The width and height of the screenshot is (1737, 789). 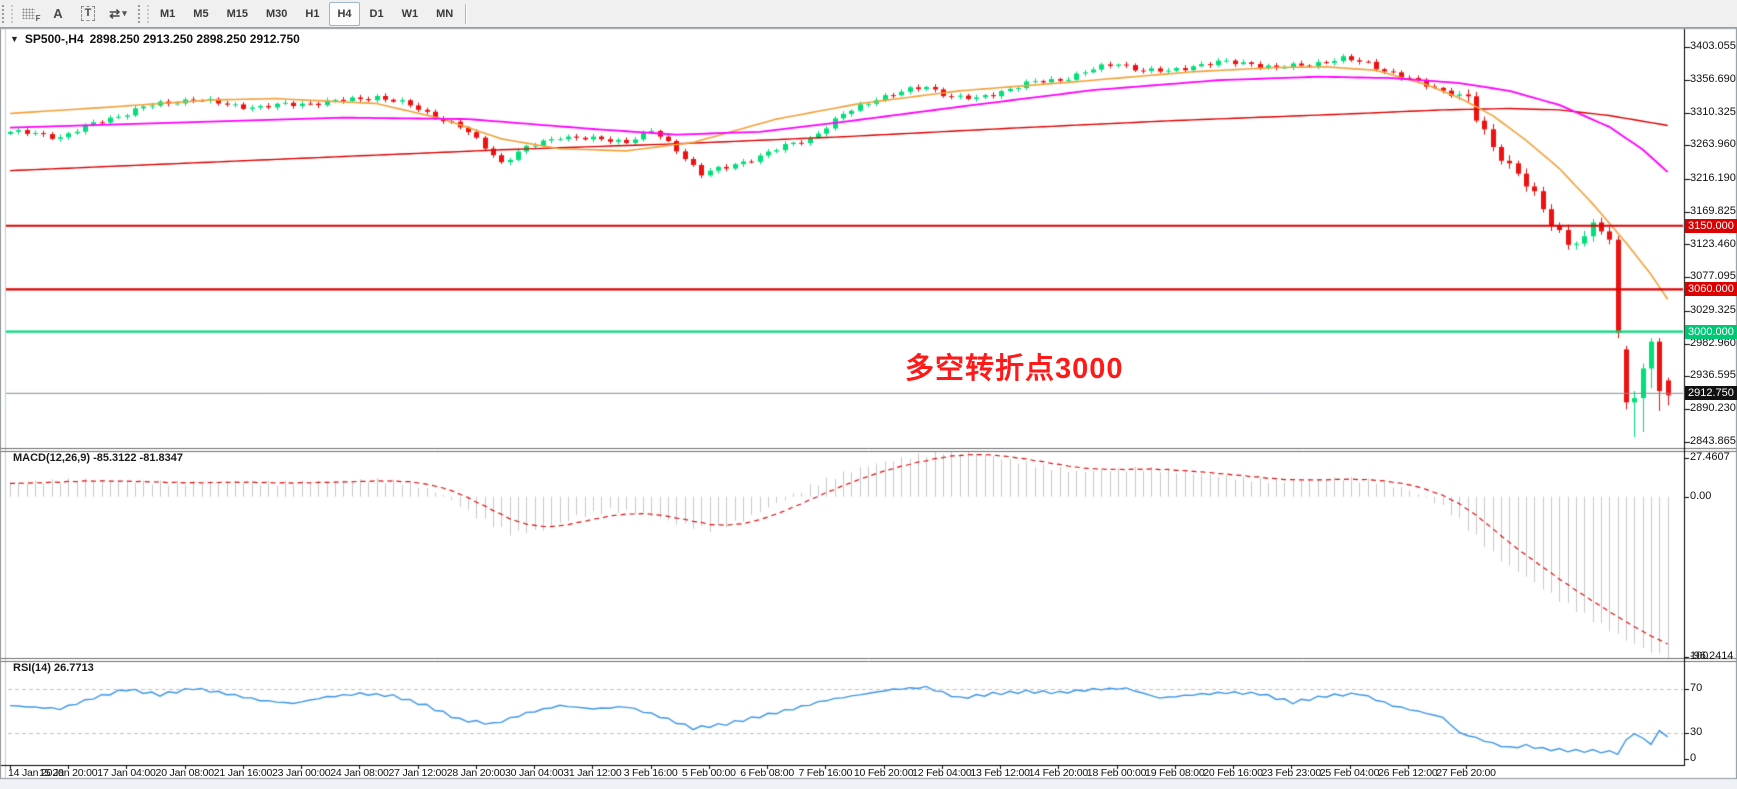 What do you see at coordinates (883, 773) in the screenshot?
I see `time-axis-label: 10 Feb 20:00` at bounding box center [883, 773].